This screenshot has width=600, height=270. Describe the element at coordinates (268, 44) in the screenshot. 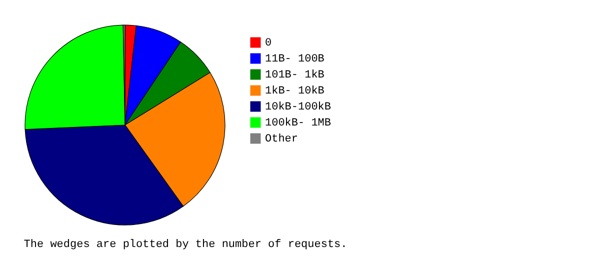

I see `legend-label: 0` at that location.